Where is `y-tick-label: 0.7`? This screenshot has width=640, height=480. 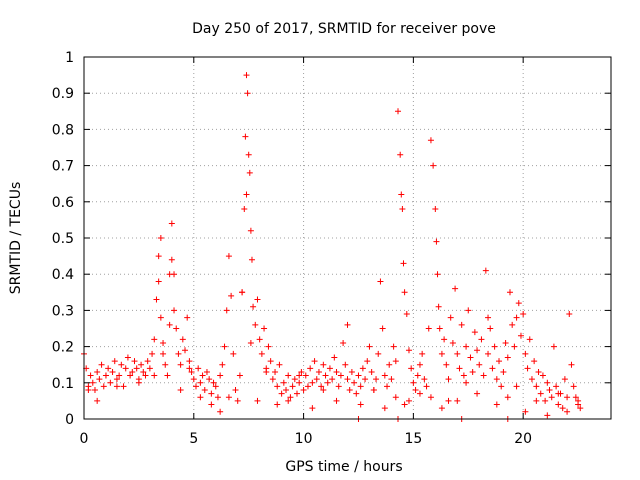 y-tick-label: 0.7 is located at coordinates (63, 167).